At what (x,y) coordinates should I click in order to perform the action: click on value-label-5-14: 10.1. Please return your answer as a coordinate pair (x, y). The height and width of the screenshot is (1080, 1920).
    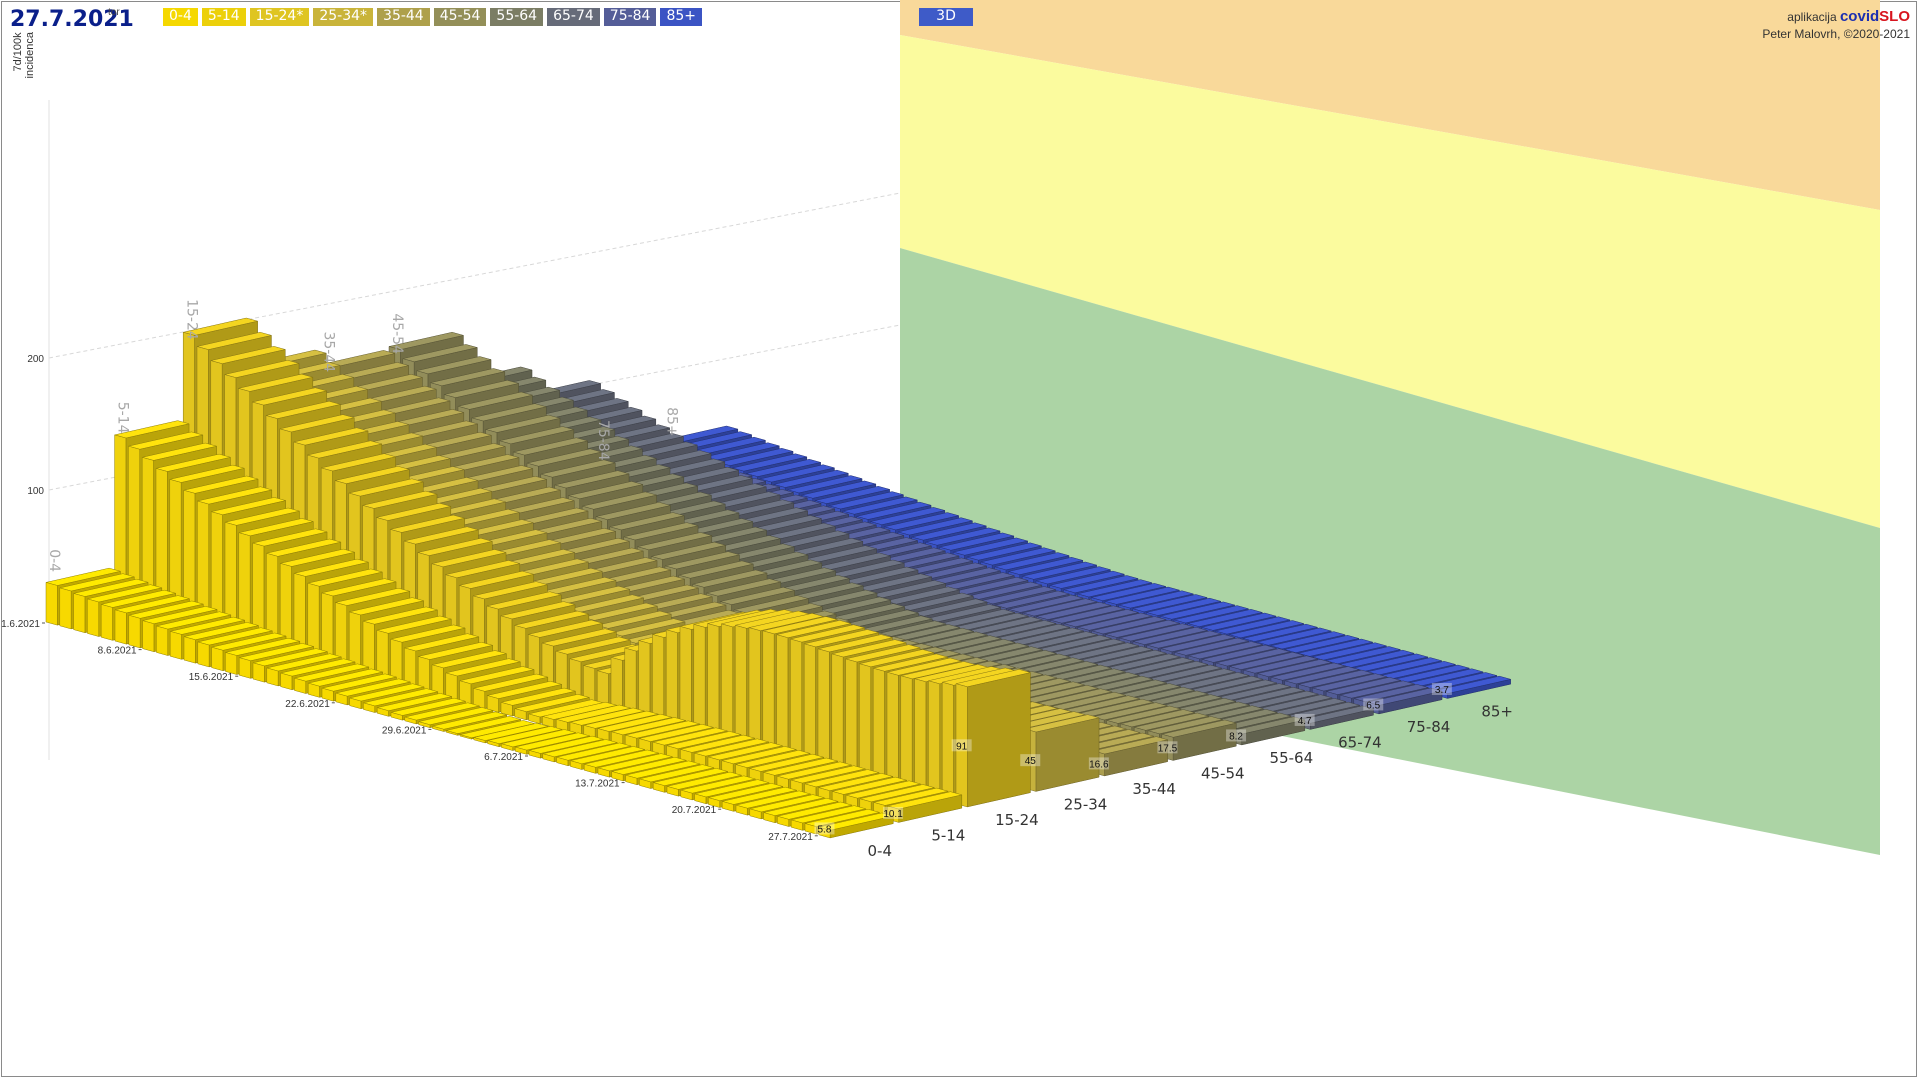
    Looking at the image, I should click on (893, 814).